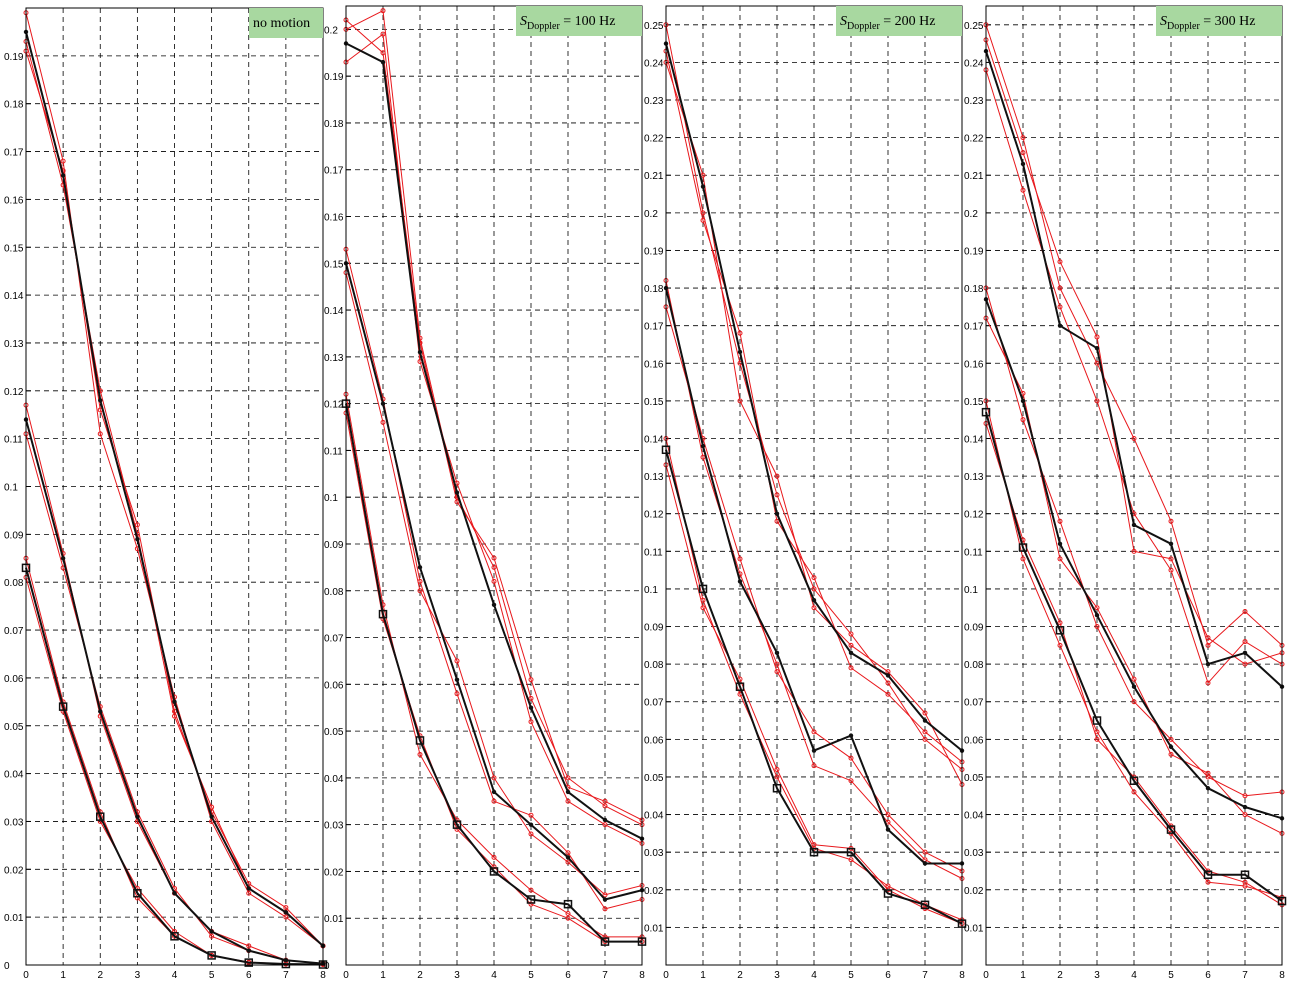  I want to click on y-tick-label: 0.21, so click(654, 176).